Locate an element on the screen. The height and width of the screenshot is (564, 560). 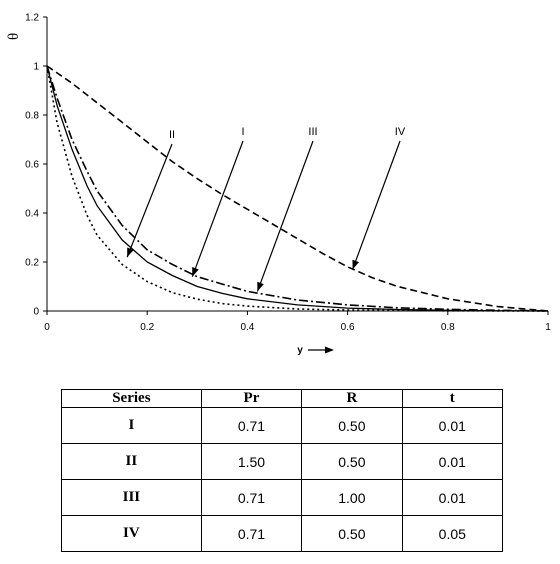
table-row: I 0.71 0.50 0.01 is located at coordinates (282, 425).